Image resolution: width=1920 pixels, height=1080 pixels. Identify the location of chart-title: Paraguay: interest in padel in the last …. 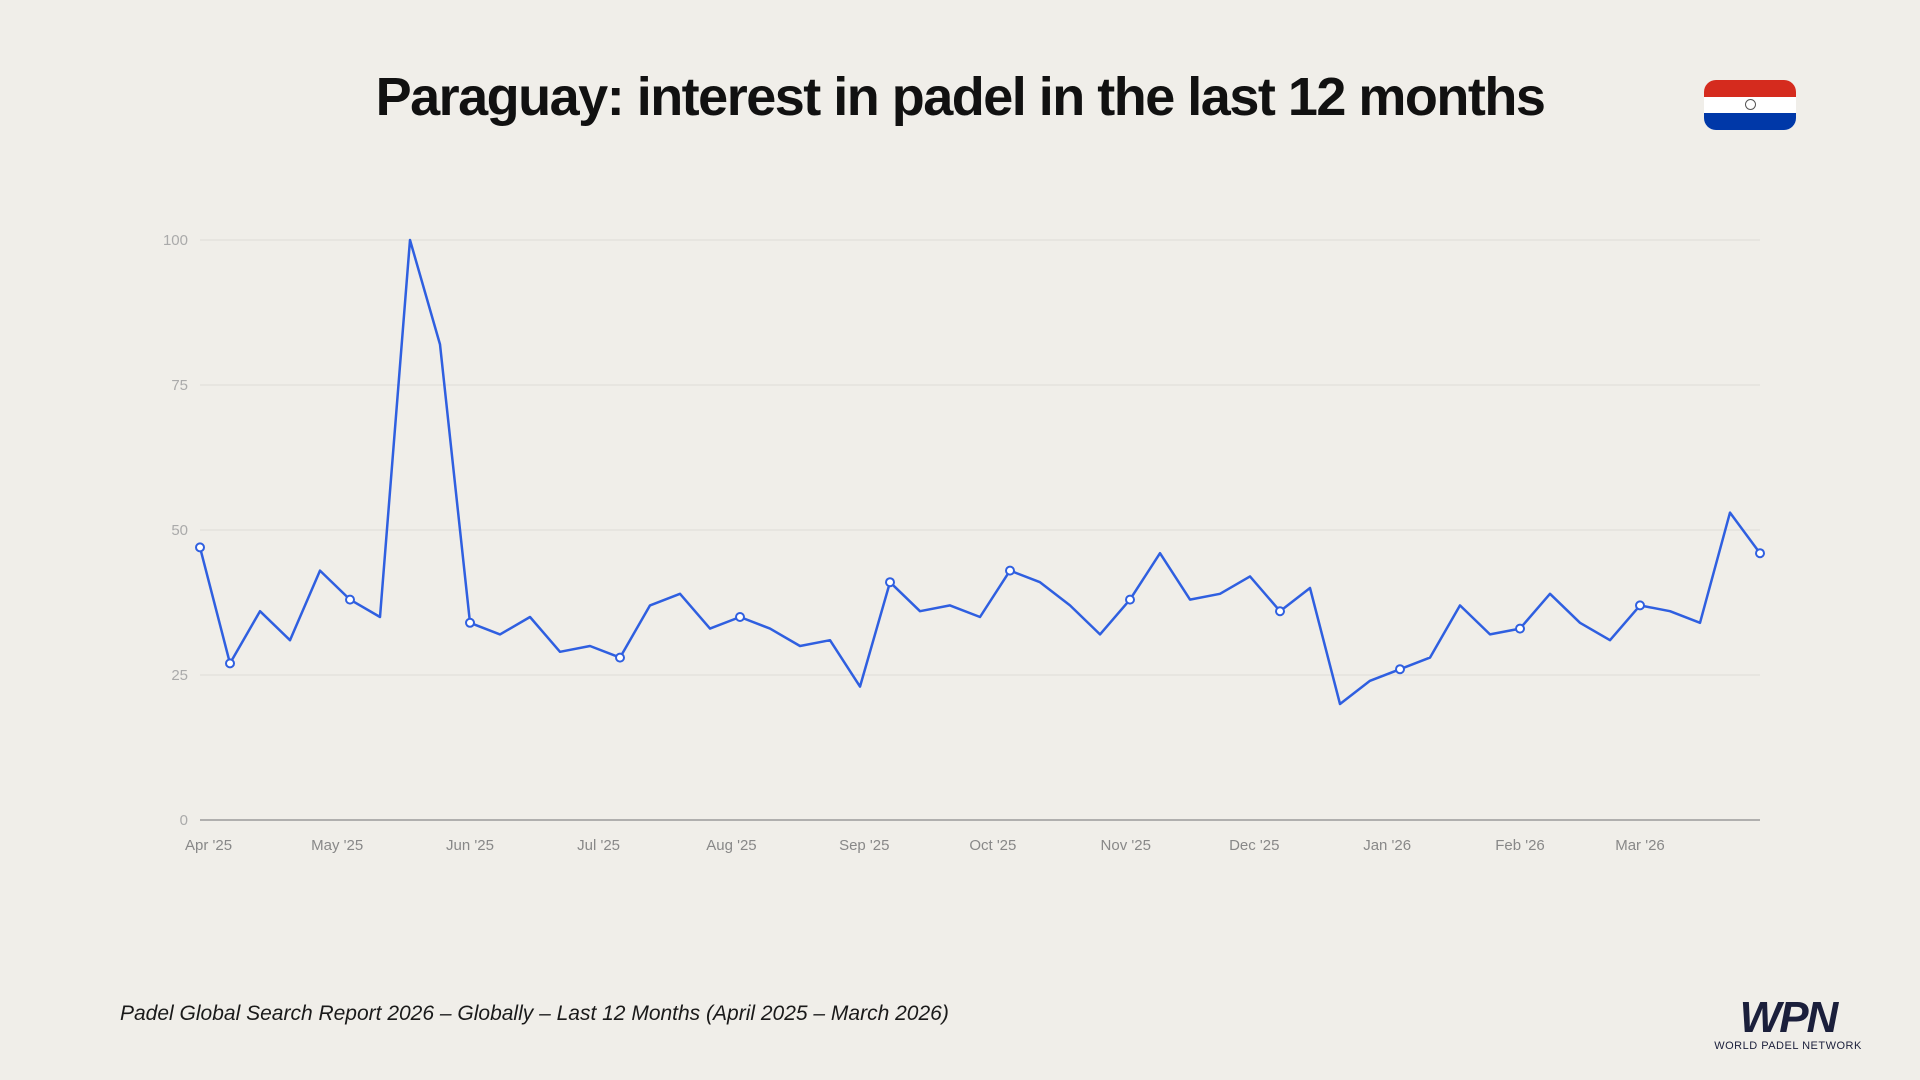
(960, 97).